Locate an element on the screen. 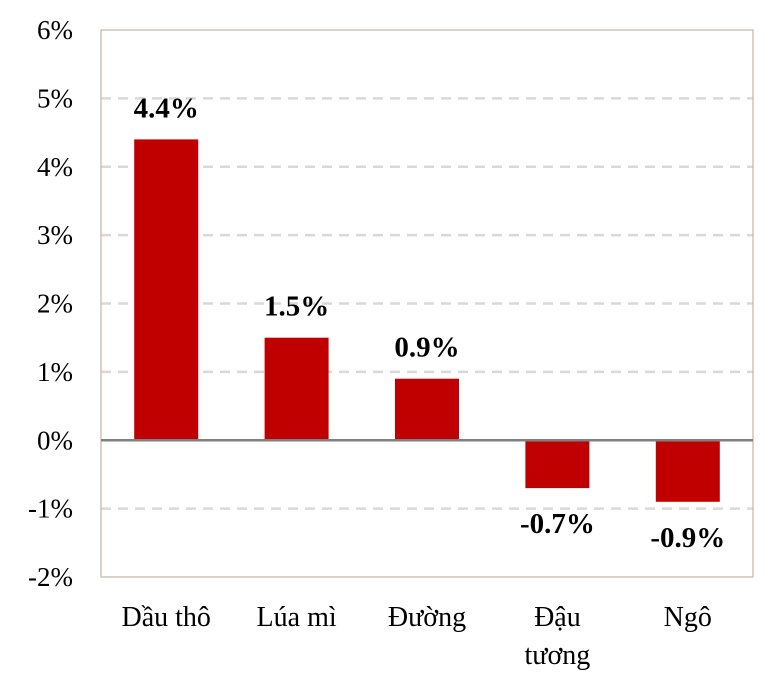 The width and height of the screenshot is (769, 678). y-tick-label: 4% is located at coordinates (55, 167).